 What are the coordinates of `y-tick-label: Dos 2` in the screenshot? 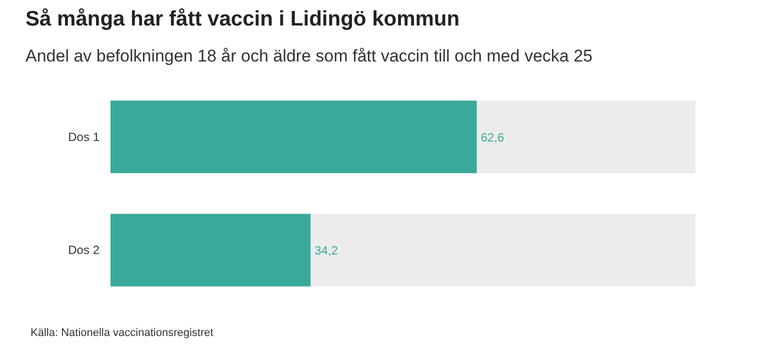 It's located at (84, 250).